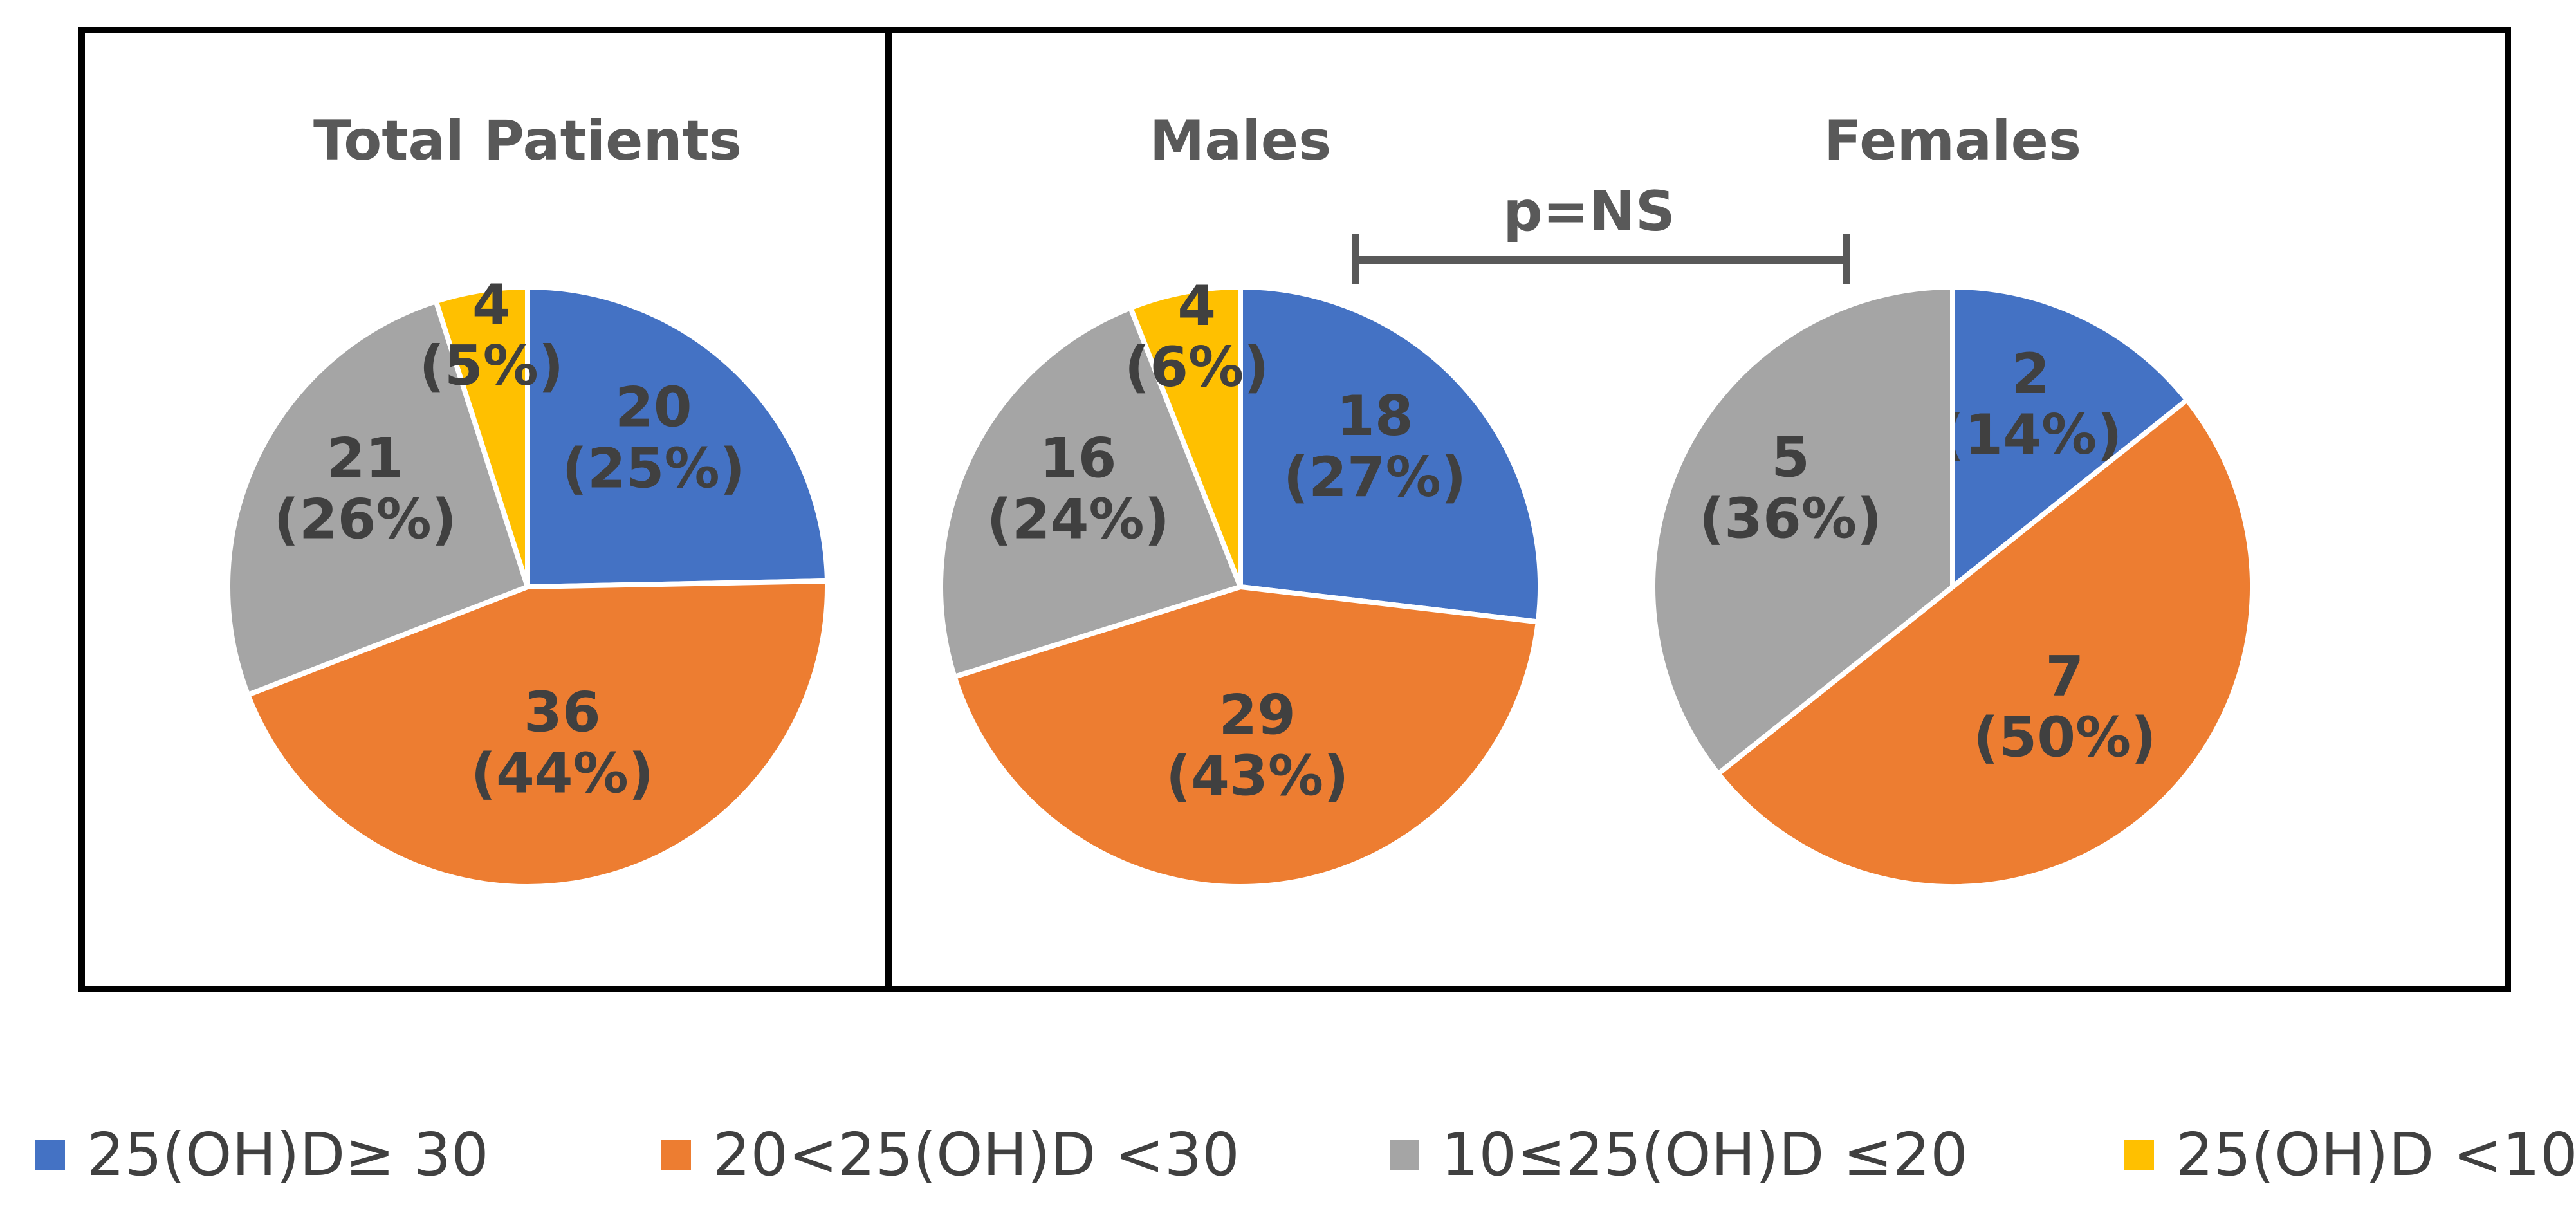 The width and height of the screenshot is (2576, 1220). Describe the element at coordinates (653, 407) in the screenshot. I see `slice-count-label-total-ge-30: 20` at that location.